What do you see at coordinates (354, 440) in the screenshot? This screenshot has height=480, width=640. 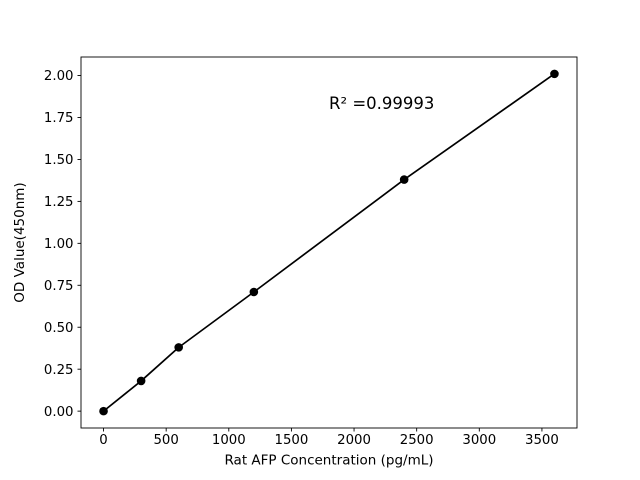 I see `x-tick-label: 2000` at bounding box center [354, 440].